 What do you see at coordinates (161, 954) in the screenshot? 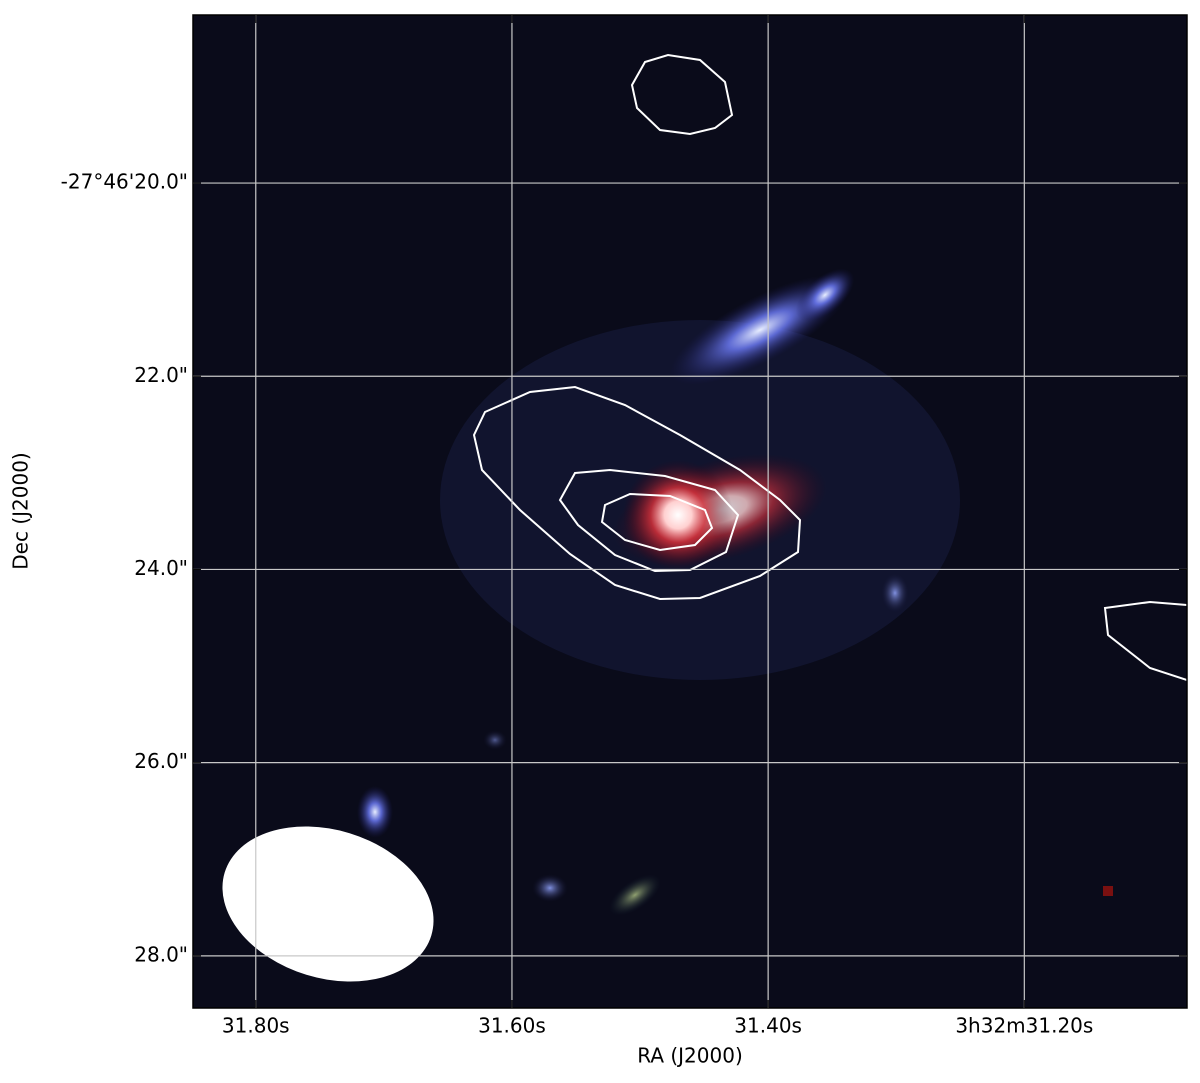
I see `y-tick-label: 28.0"` at bounding box center [161, 954].